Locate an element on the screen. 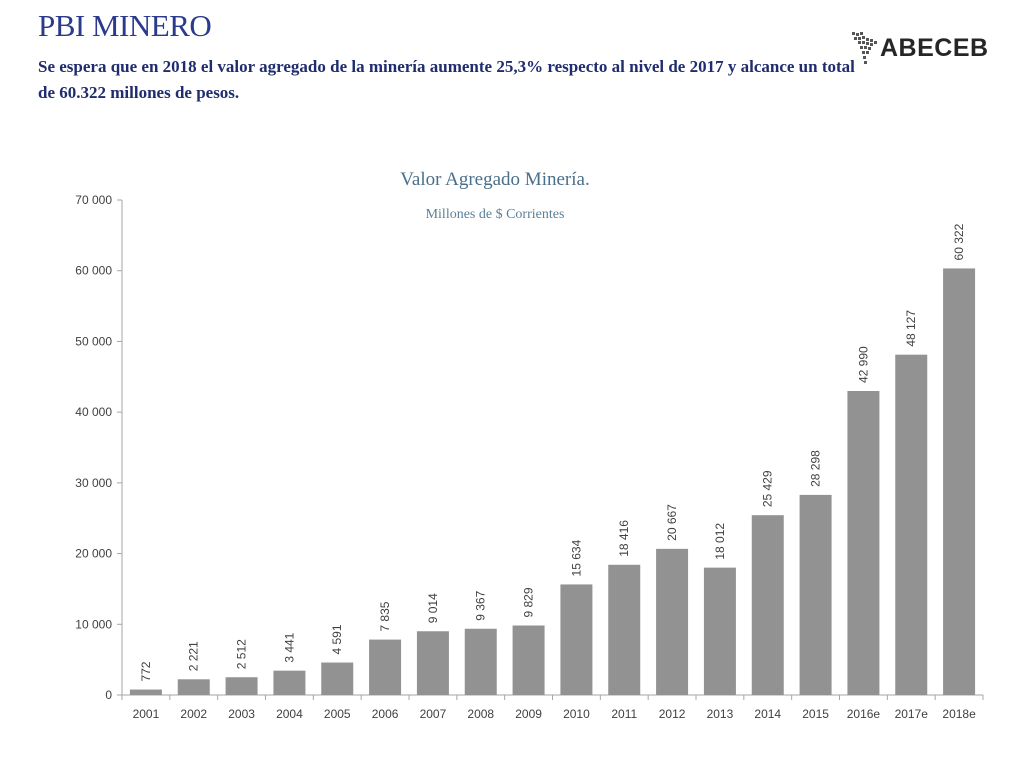 This screenshot has height=768, width=1024. page-title: PBI MINERO is located at coordinates (125, 25).